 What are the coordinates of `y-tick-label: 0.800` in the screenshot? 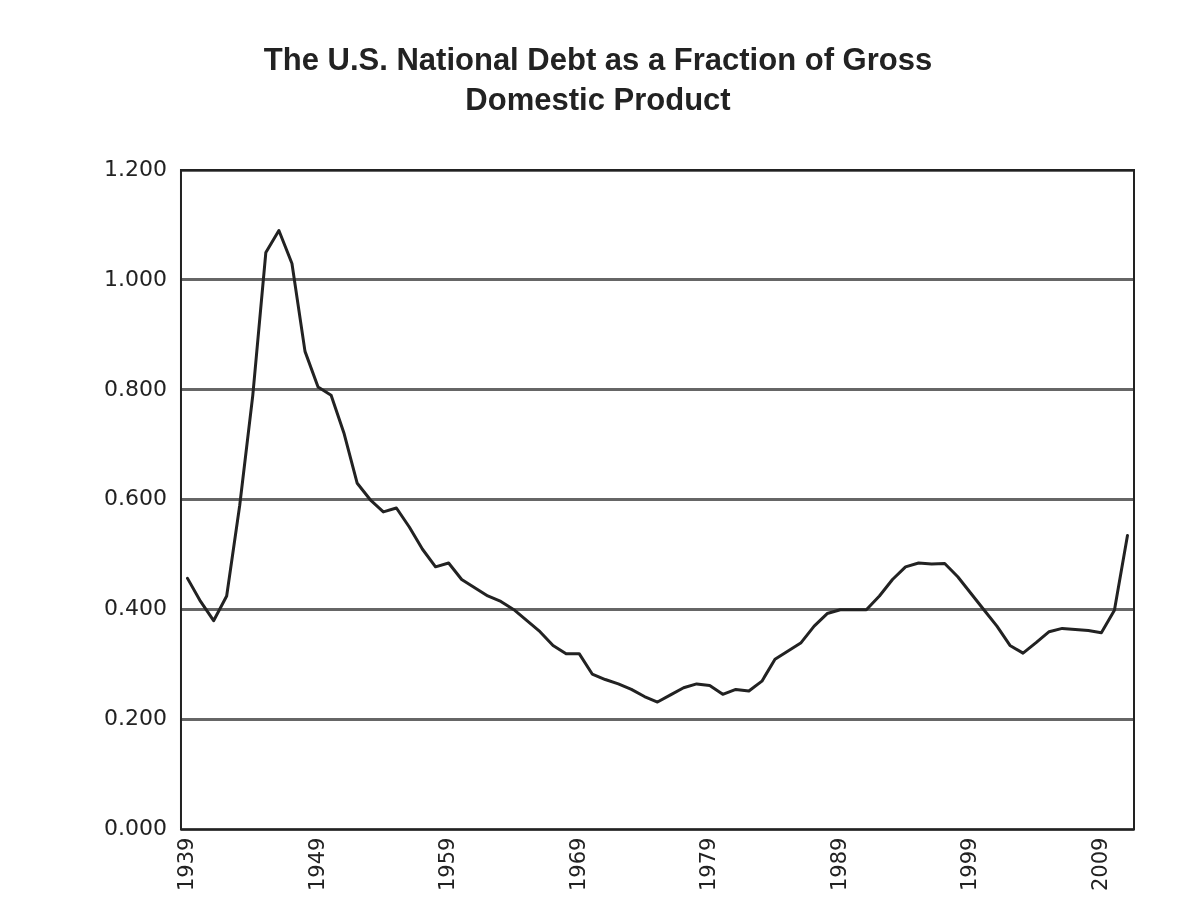 It's located at (135, 388).